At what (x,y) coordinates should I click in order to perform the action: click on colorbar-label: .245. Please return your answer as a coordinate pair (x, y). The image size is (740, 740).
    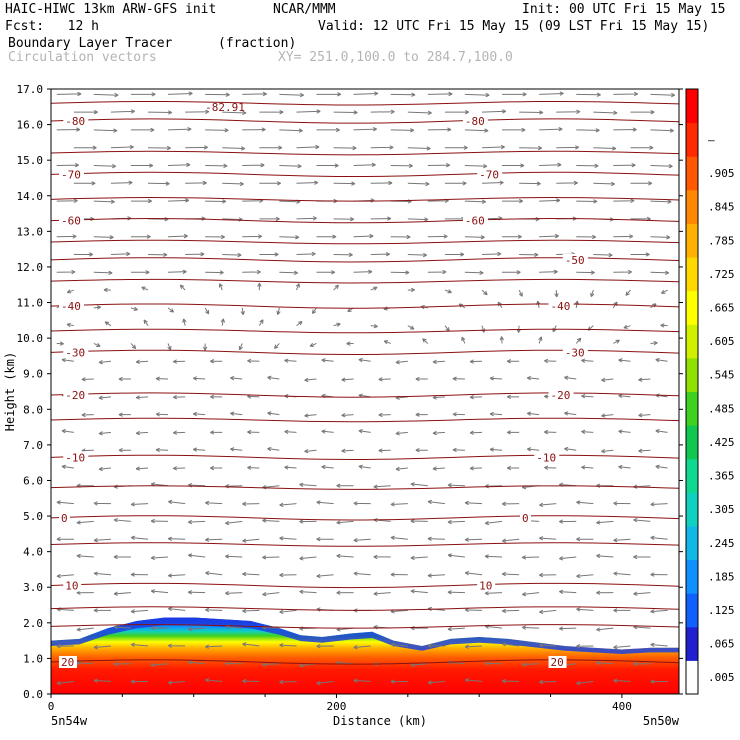
    Looking at the image, I should click on (721, 543).